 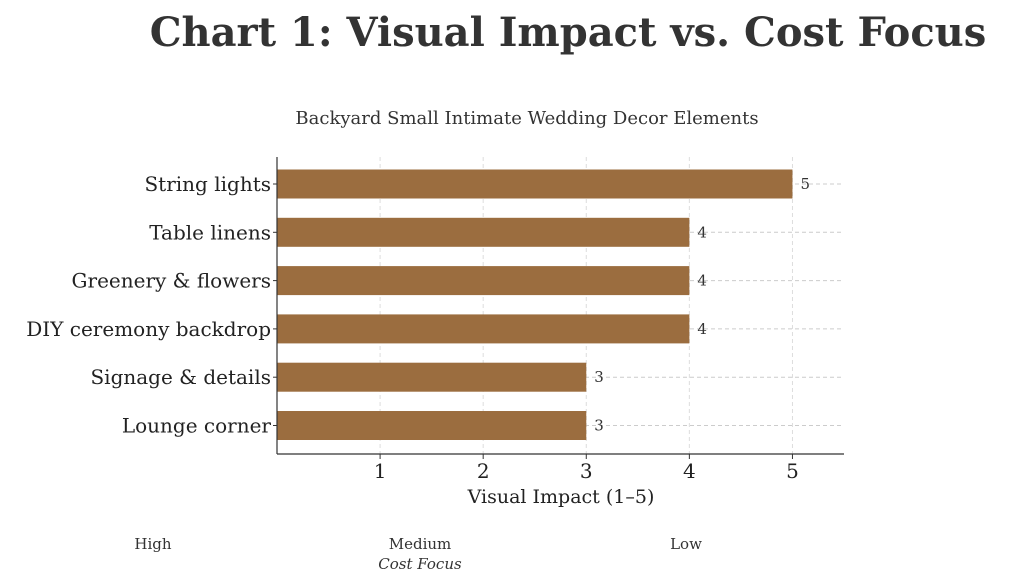 What do you see at coordinates (686, 544) in the screenshot?
I see `cost-level-low: Low` at bounding box center [686, 544].